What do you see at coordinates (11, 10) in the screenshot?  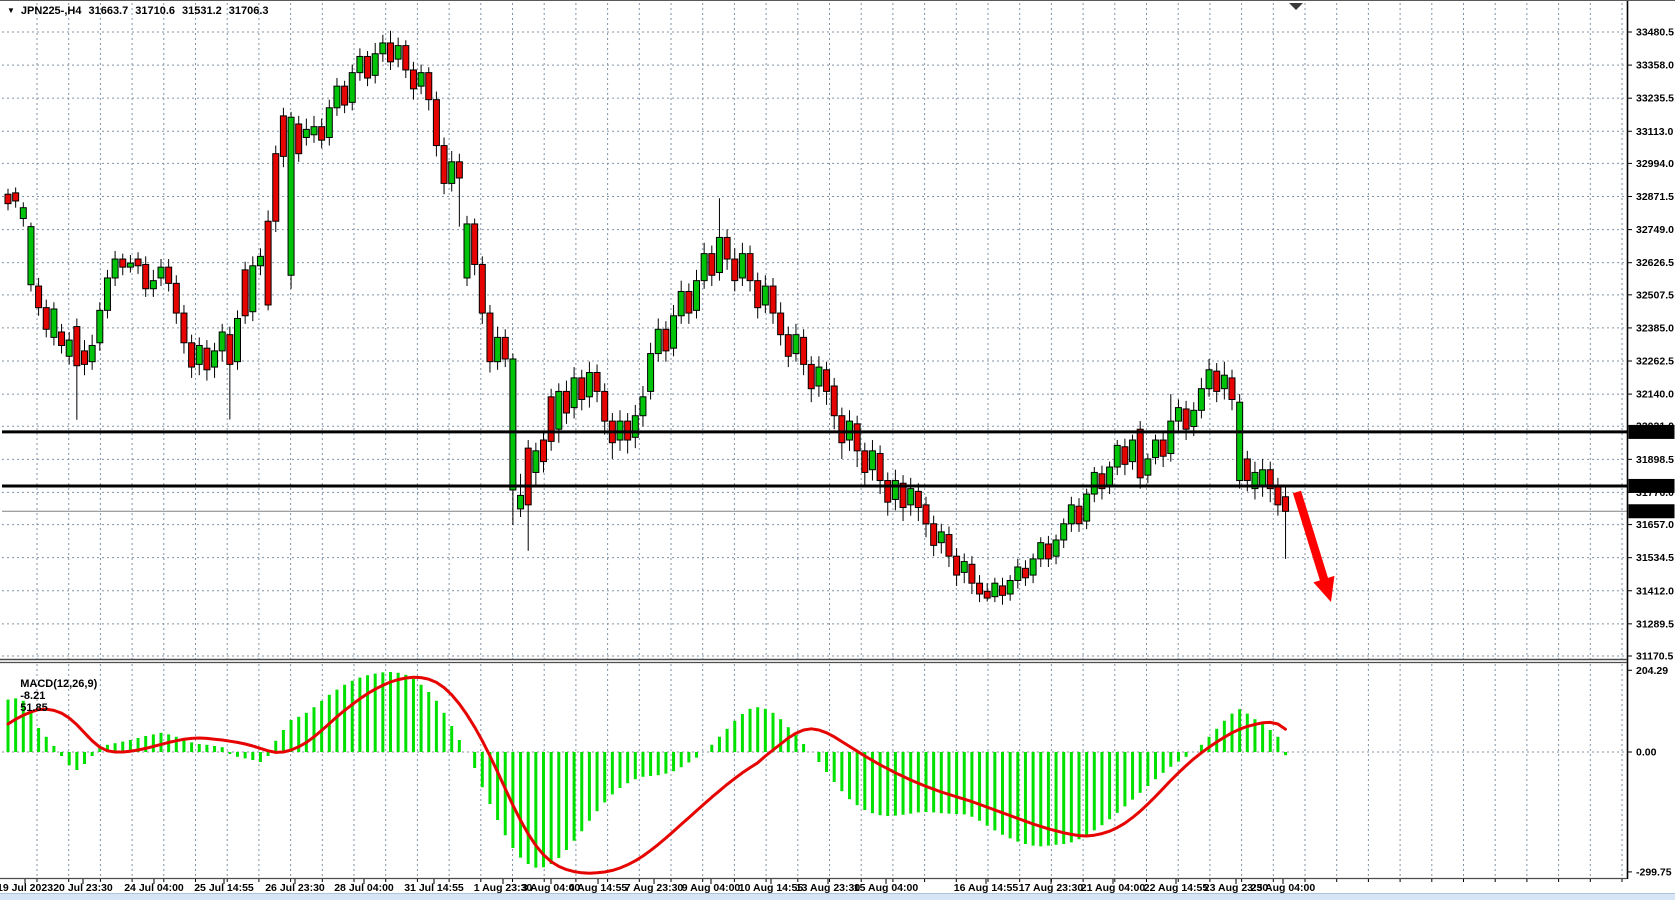 I see `symbol-menu-icon: ▼` at bounding box center [11, 10].